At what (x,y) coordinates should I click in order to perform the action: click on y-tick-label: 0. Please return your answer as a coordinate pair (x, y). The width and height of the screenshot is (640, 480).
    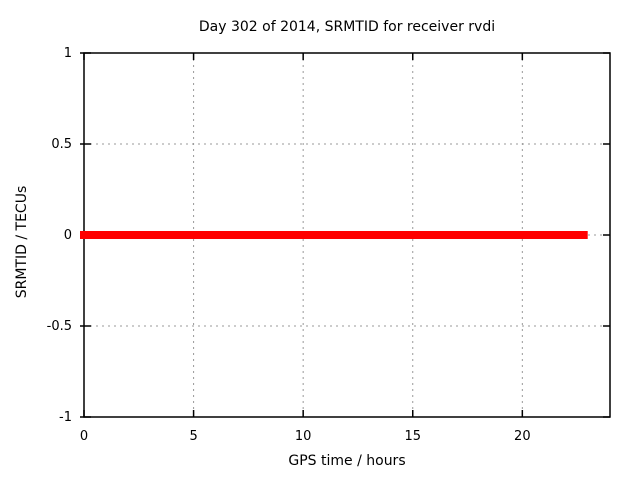
    Looking at the image, I should click on (68, 235).